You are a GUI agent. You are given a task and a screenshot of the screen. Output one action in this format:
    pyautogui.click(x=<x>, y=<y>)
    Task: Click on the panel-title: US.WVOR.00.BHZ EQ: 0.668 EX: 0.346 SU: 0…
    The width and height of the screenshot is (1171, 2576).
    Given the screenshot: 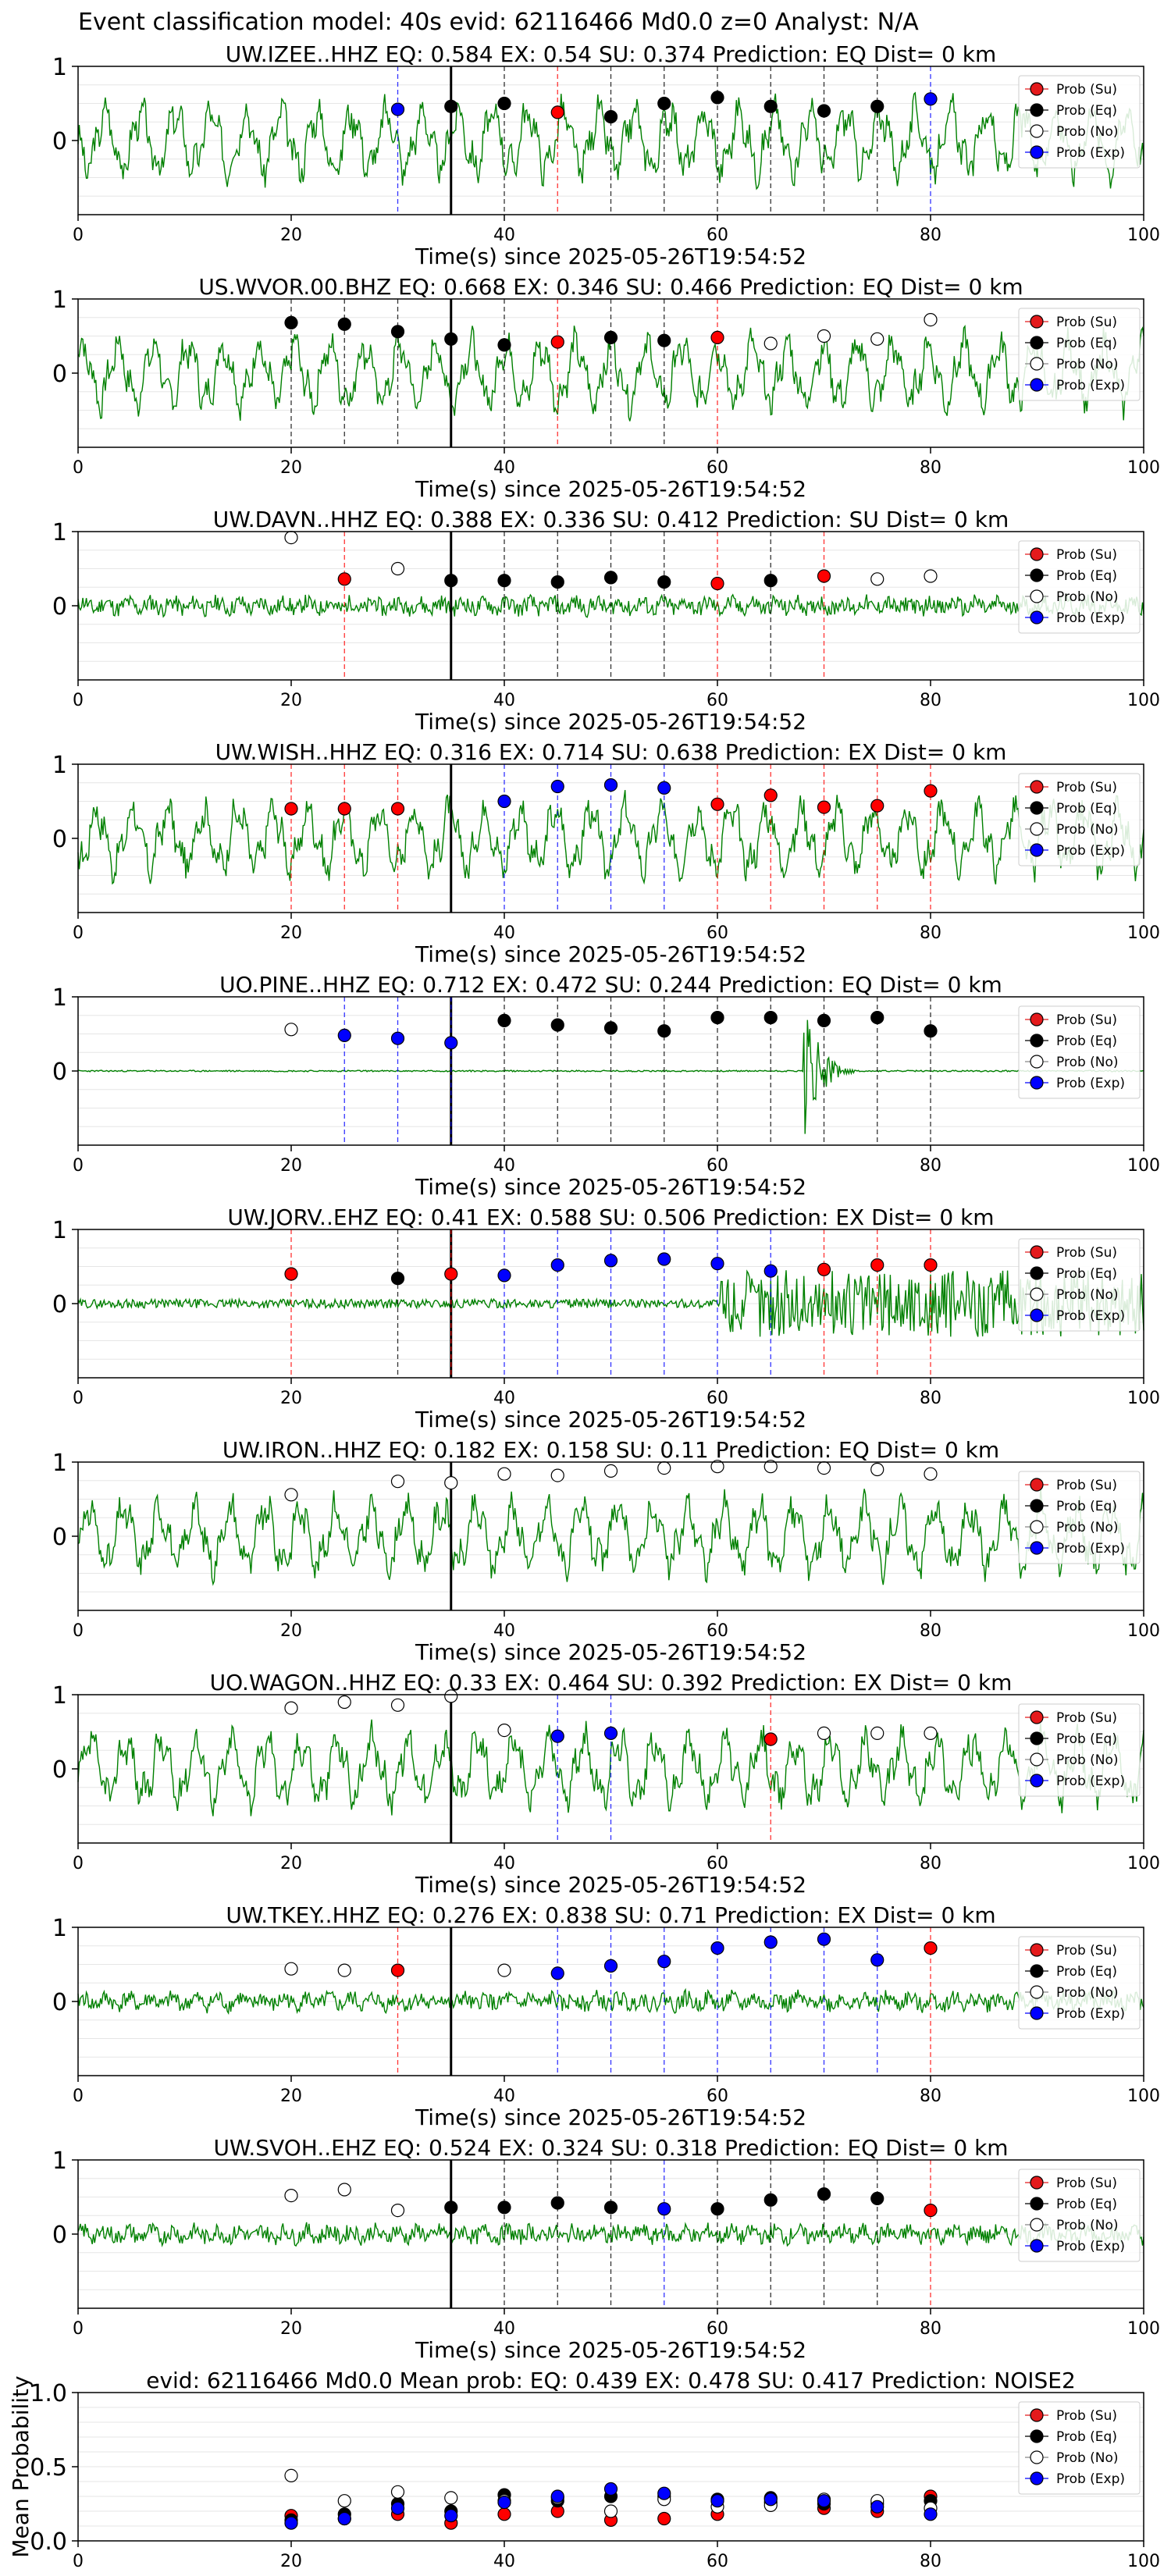 What is the action you would take?
    pyautogui.click(x=610, y=287)
    